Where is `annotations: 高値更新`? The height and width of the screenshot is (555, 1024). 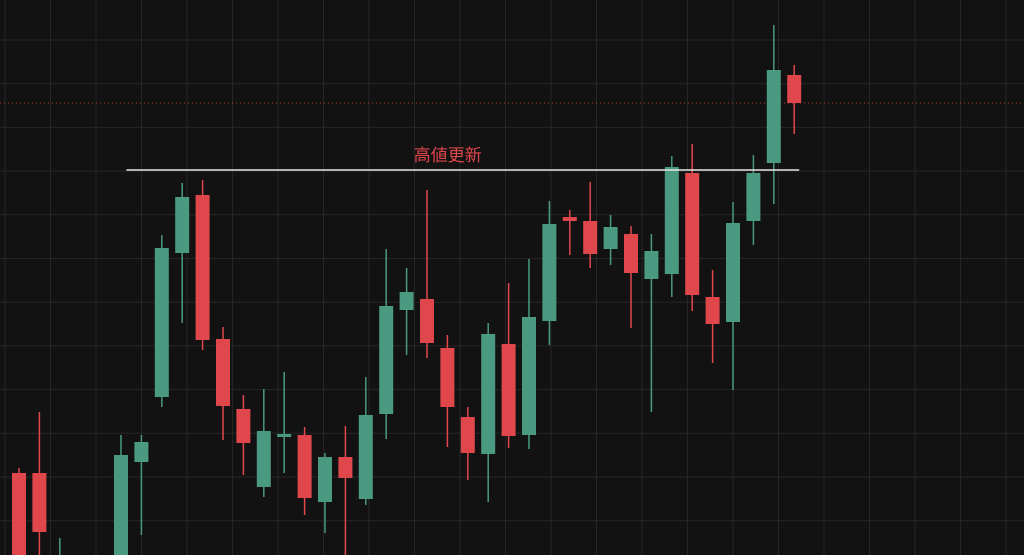 annotations: 高値更新 is located at coordinates (448, 156).